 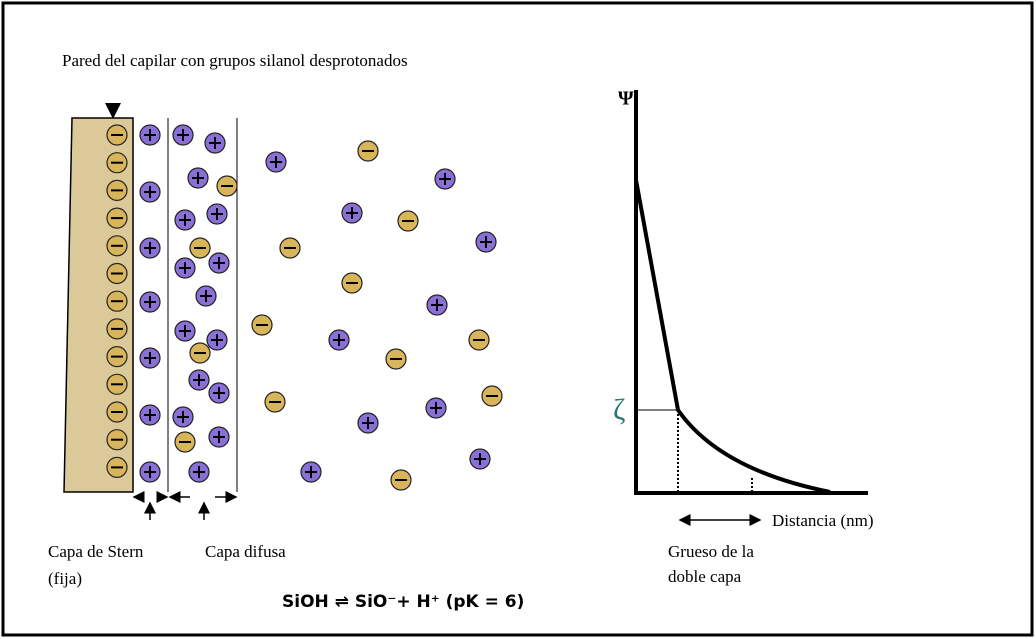 I want to click on diffuse-label: Capa difusa, so click(x=245, y=551).